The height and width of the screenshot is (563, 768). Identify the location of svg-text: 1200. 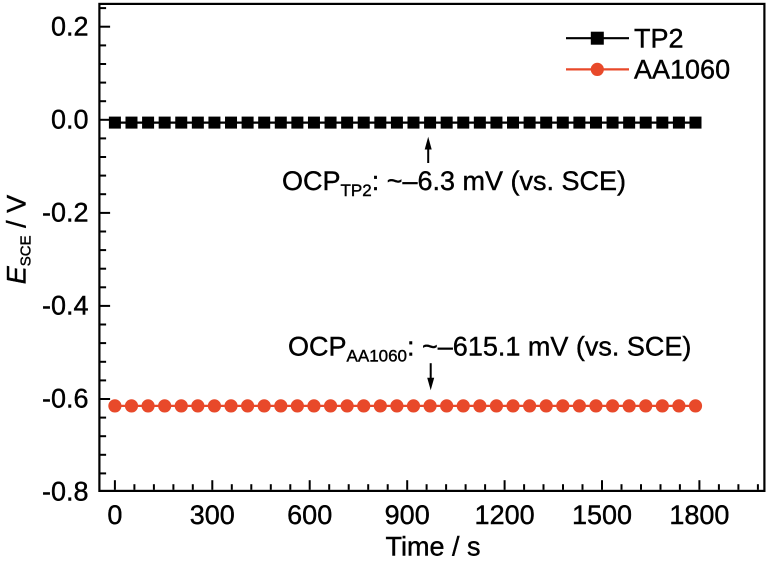
(505, 515).